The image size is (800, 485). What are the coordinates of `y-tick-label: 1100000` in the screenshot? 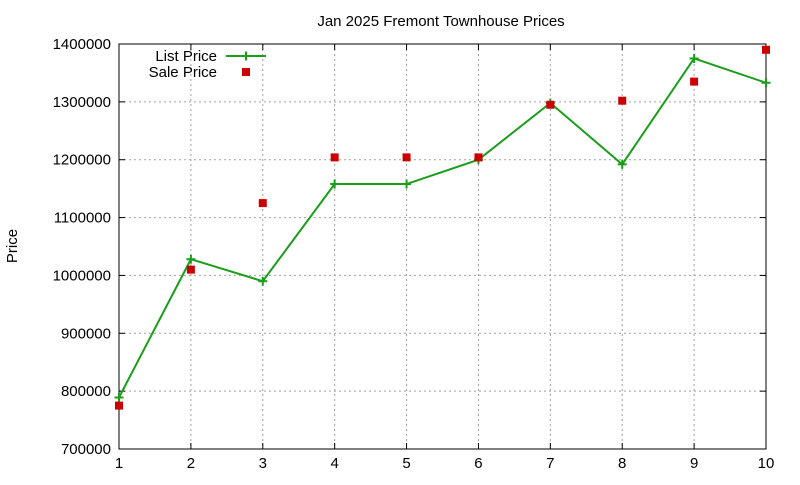 It's located at (82, 218).